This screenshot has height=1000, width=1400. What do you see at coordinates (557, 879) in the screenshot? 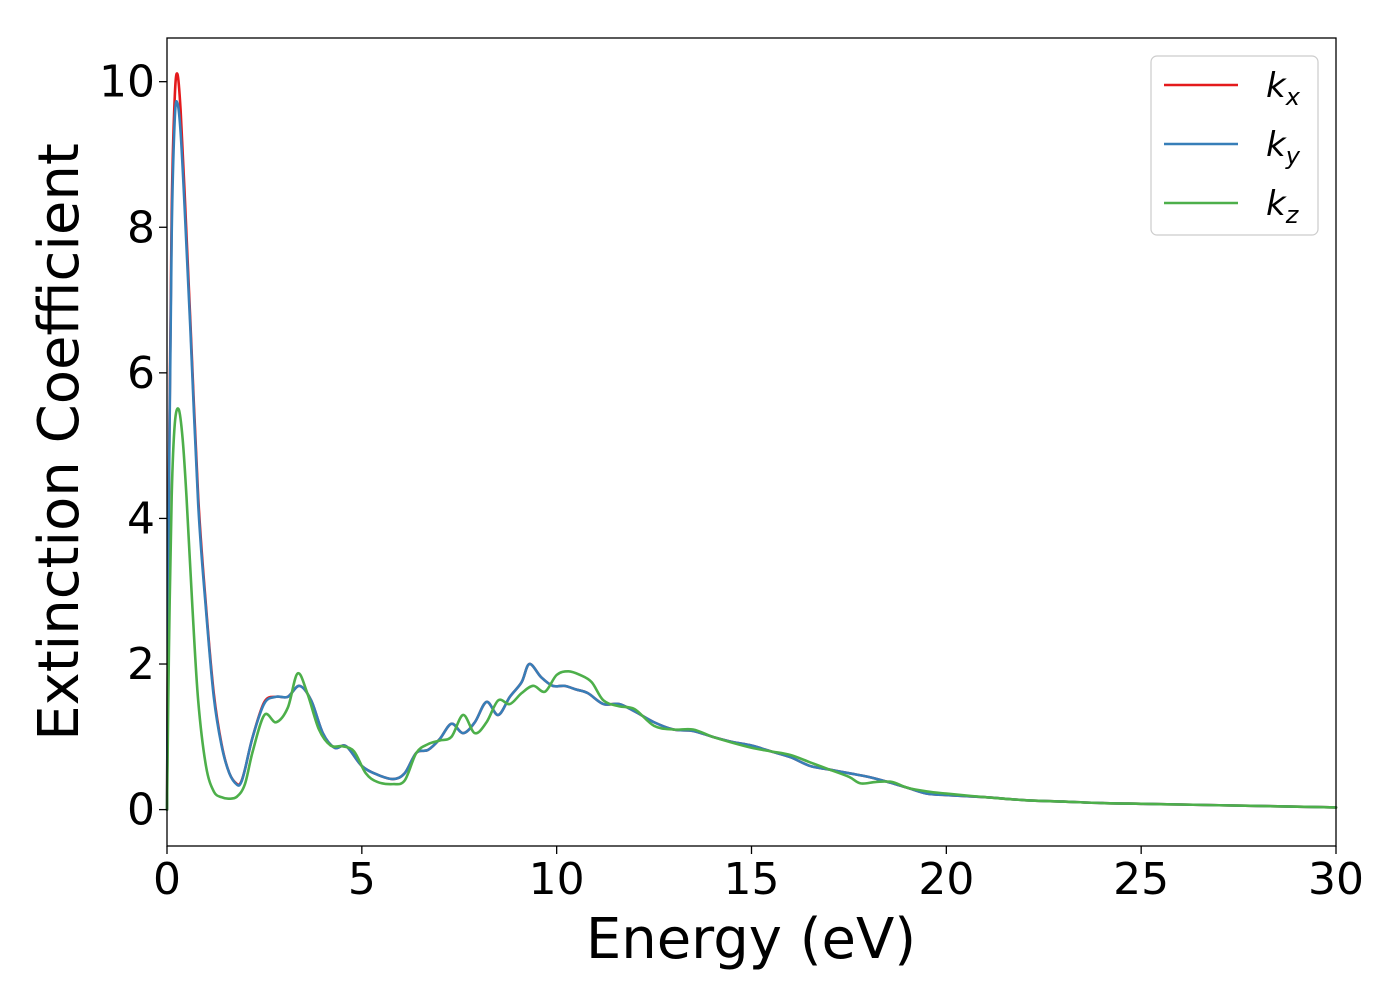
I see `x-tick-label: 10` at bounding box center [557, 879].